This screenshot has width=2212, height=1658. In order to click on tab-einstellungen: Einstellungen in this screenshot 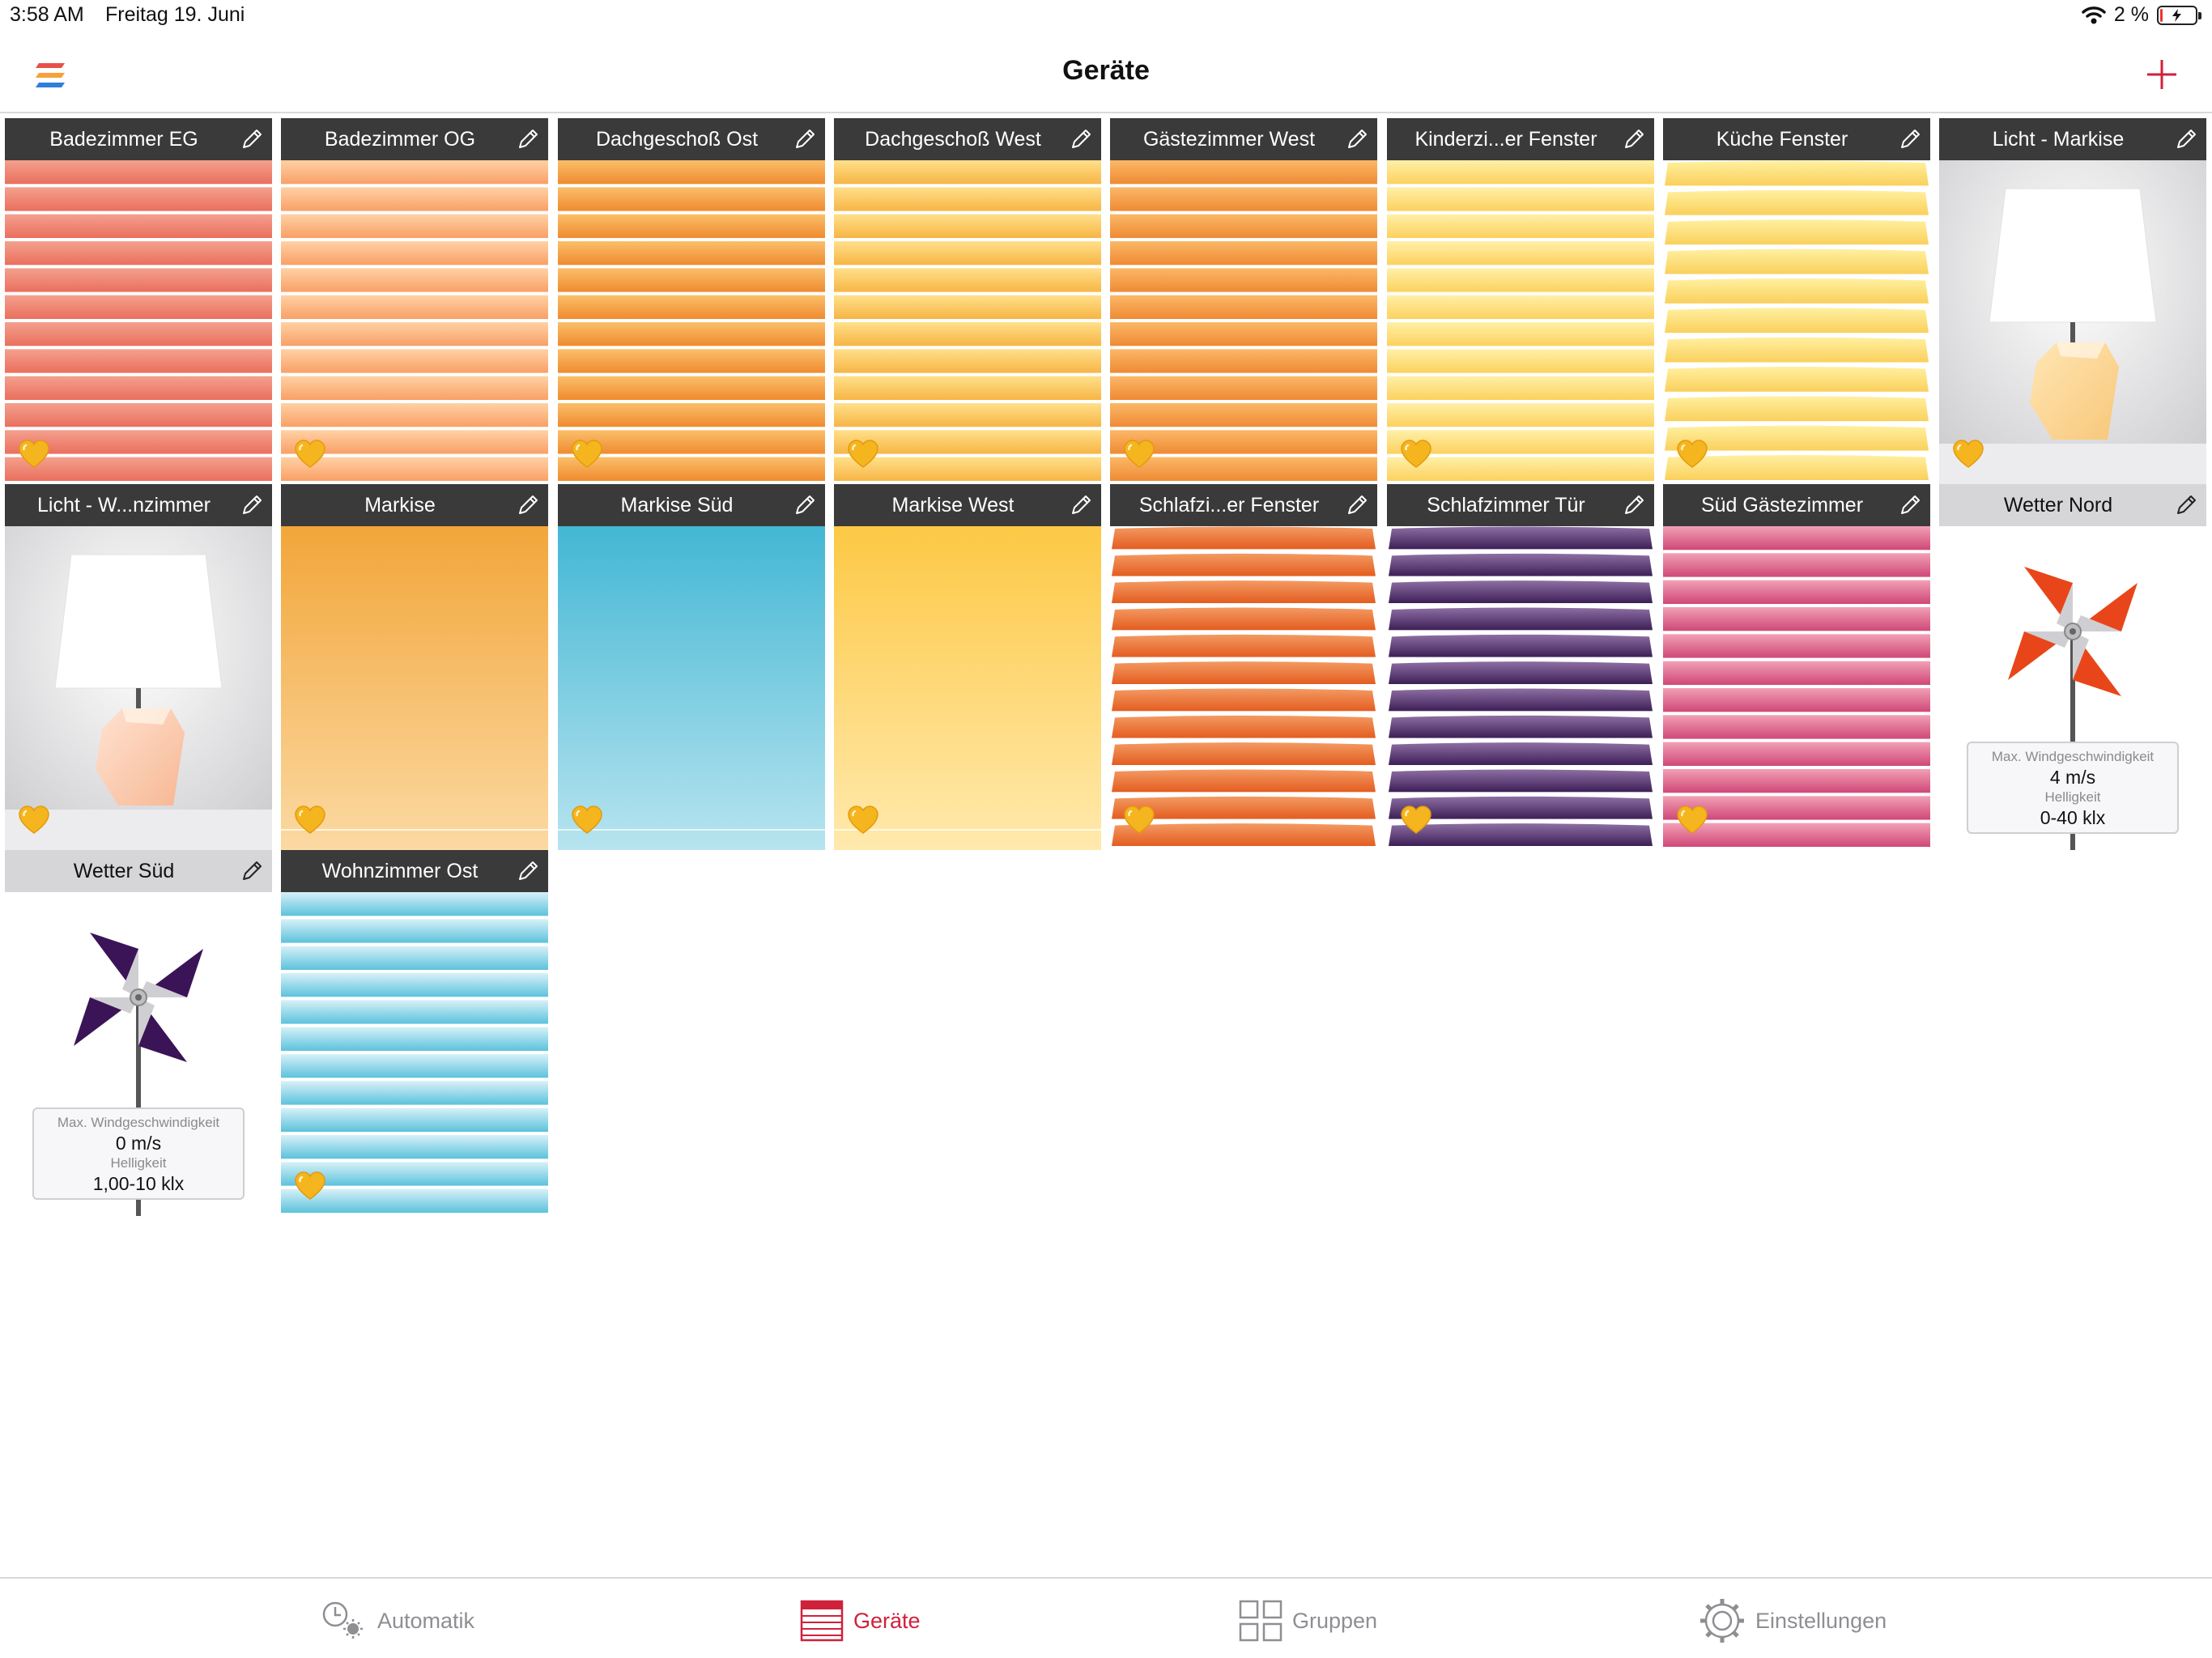, I will do `click(1793, 1620)`.